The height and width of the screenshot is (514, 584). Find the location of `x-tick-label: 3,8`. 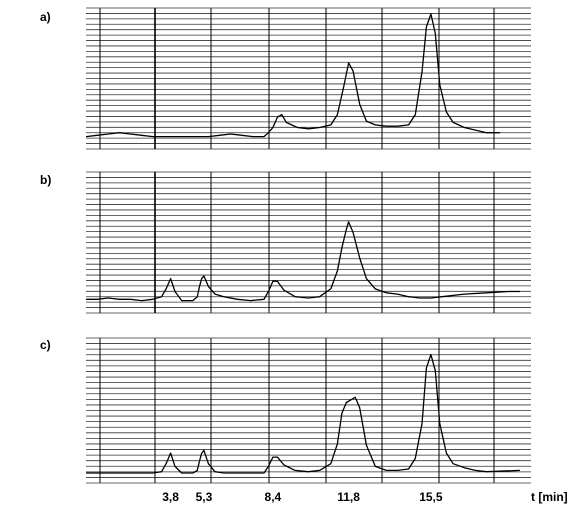

x-tick-label: 3,8 is located at coordinates (170, 497).